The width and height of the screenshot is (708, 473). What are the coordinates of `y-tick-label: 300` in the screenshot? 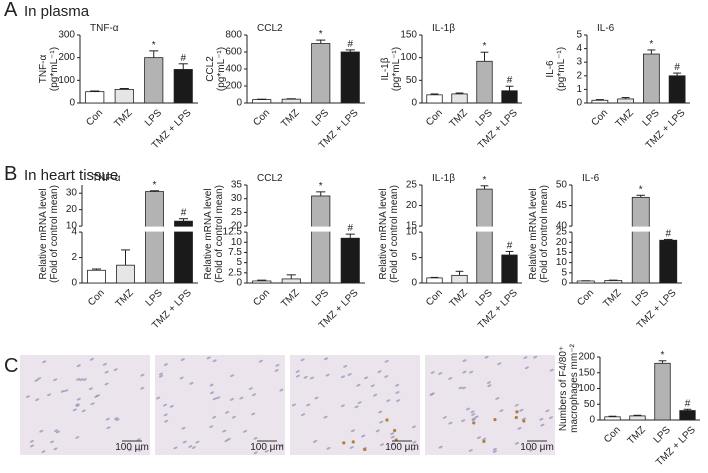 It's located at (66, 35).